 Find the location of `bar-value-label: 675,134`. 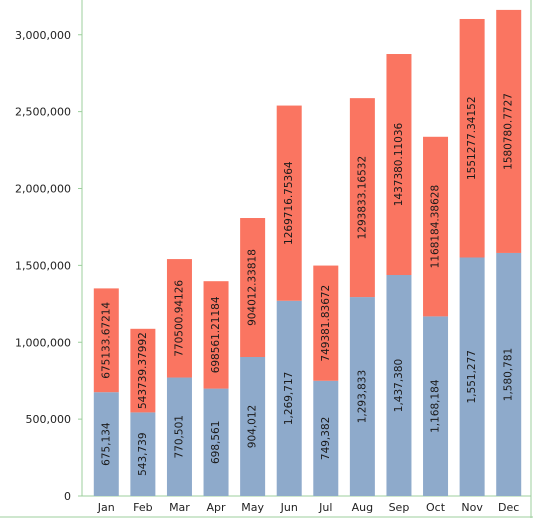

bar-value-label: 675,134 is located at coordinates (106, 444).